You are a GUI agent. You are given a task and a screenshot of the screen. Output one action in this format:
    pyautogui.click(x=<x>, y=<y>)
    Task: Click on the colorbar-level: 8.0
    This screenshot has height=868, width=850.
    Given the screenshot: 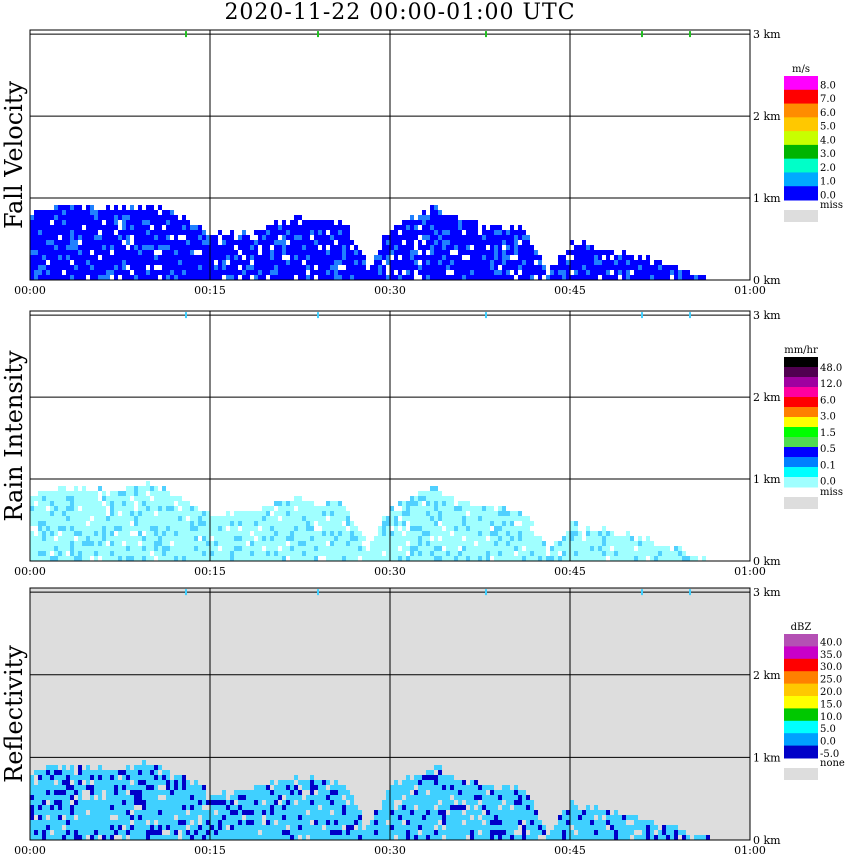 What is the action you would take?
    pyautogui.click(x=828, y=85)
    